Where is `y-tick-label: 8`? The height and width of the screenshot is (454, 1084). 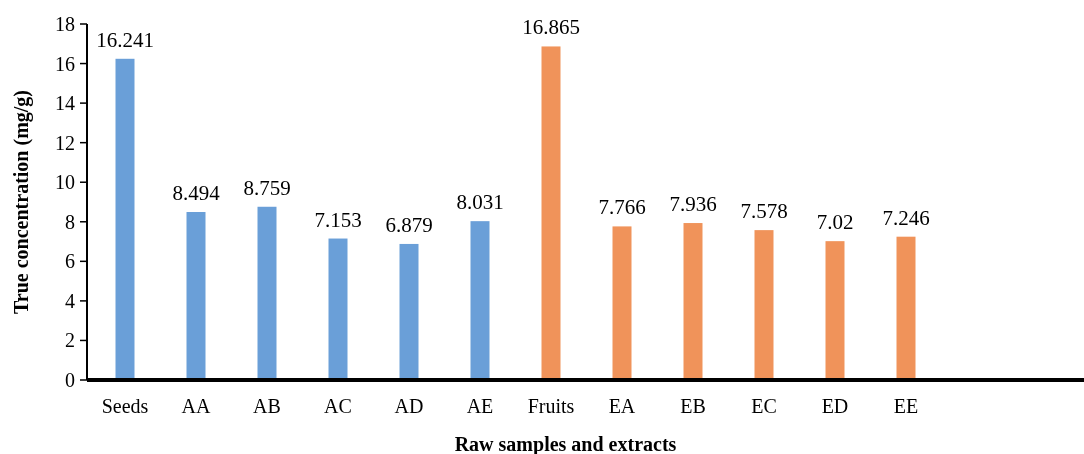 y-tick-label: 8 is located at coordinates (70, 221).